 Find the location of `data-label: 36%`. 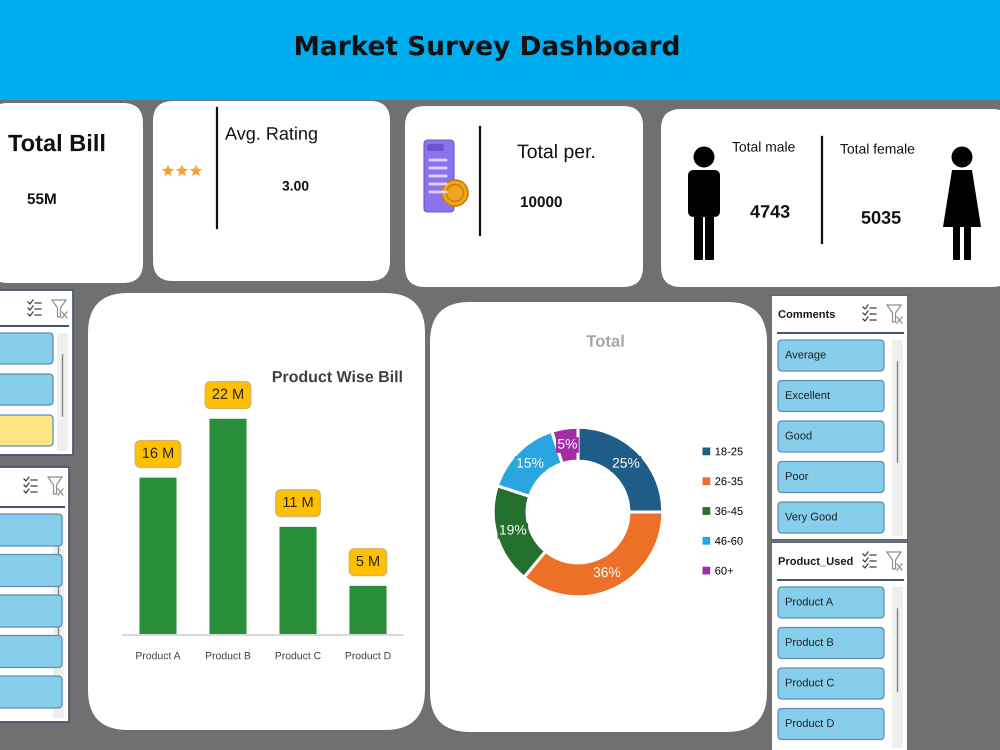

data-label: 36% is located at coordinates (607, 572).